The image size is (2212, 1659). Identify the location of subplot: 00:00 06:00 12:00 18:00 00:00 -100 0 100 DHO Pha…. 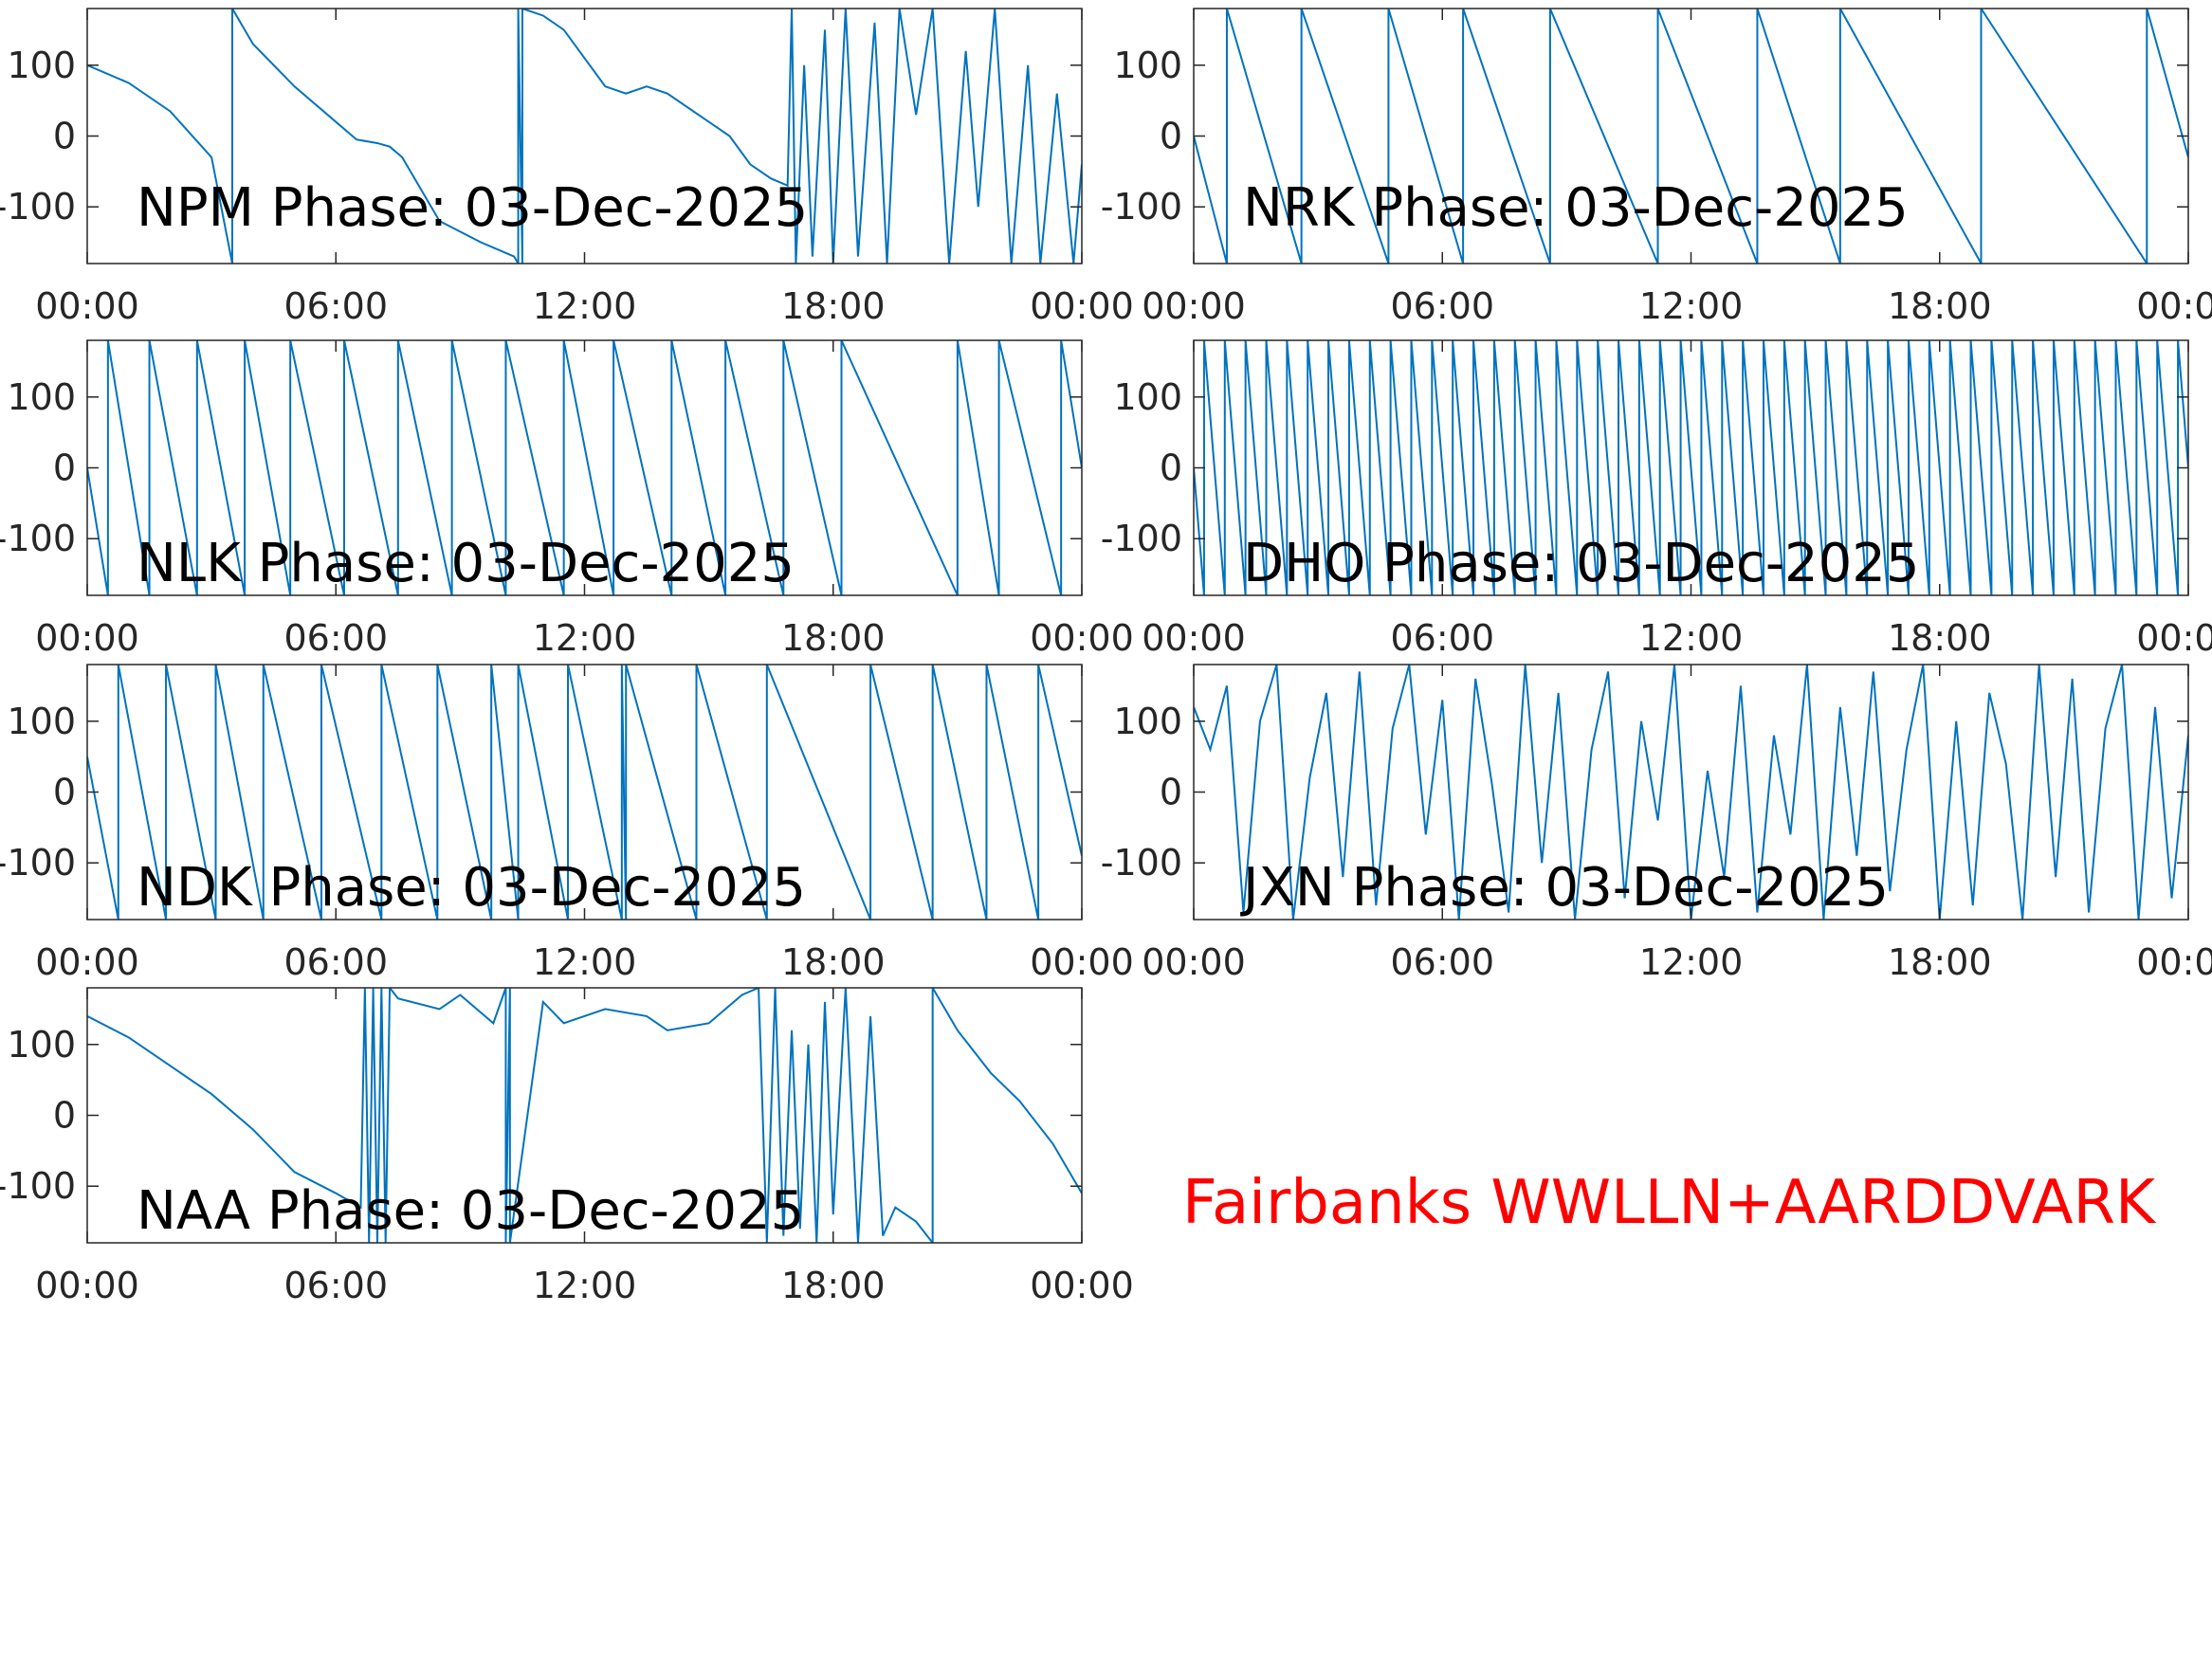
(1656, 499).